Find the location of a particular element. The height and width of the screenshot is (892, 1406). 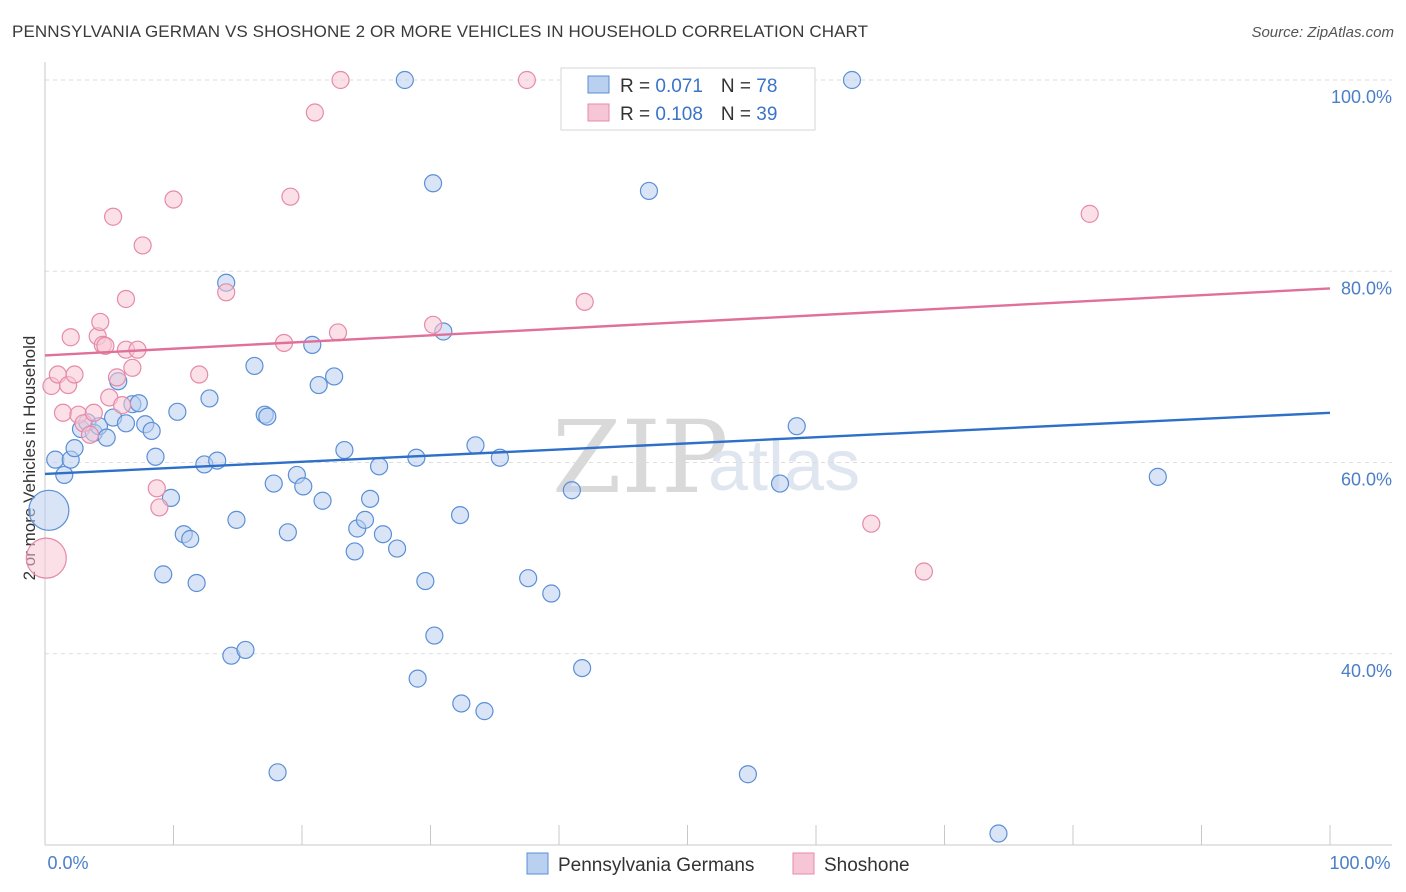

chart-source: Source: ZipAtlas.com is located at coordinates (1322, 32).